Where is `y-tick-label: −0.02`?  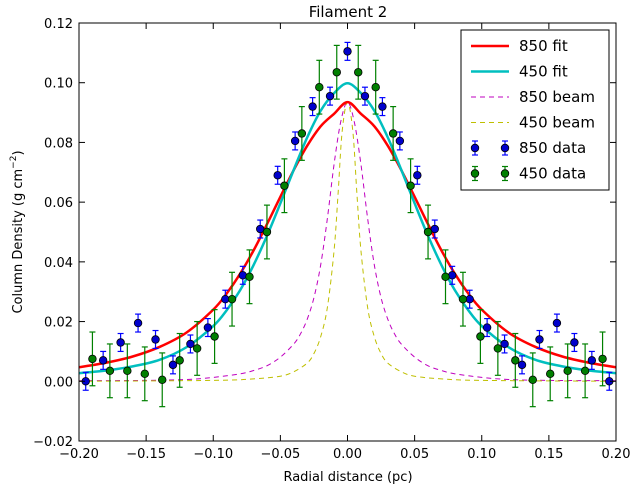
y-tick-label: −0.02 is located at coordinates (53, 442).